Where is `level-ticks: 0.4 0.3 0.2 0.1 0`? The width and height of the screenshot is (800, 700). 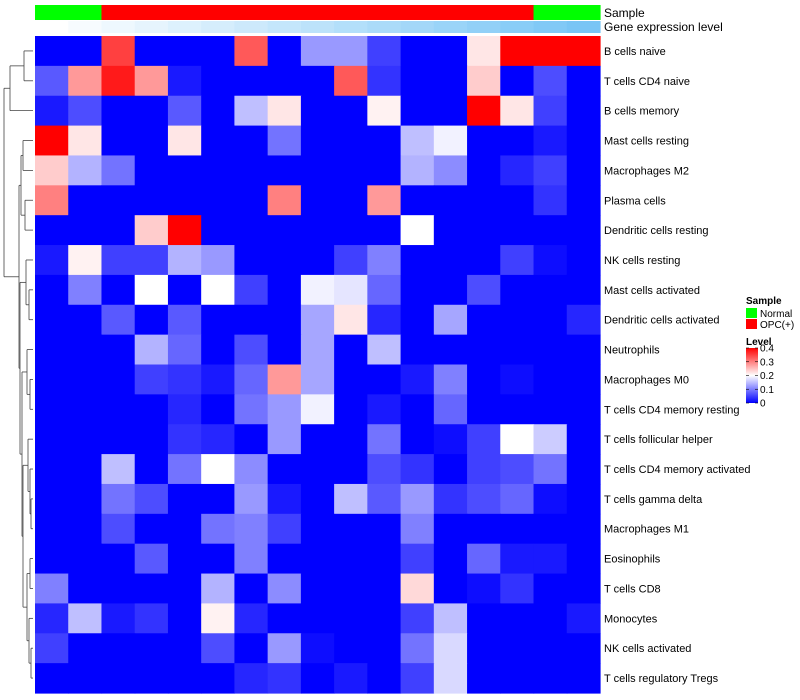 level-ticks: 0.4 0.3 0.2 0.1 0 is located at coordinates (760, 377).